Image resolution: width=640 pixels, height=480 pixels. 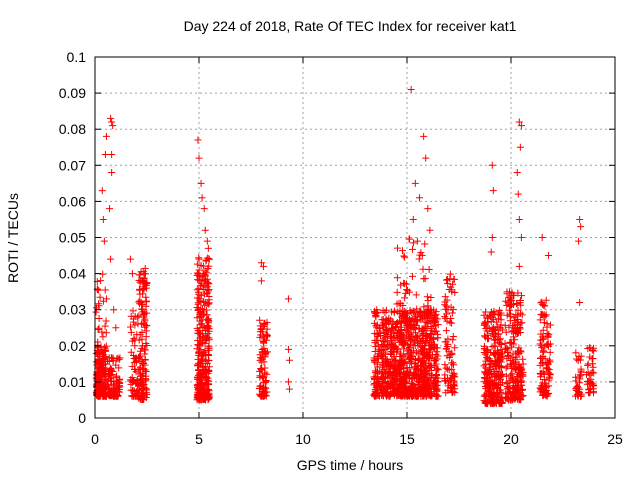 What do you see at coordinates (72, 201) in the screenshot?
I see `y-tick-label: 0.06` at bounding box center [72, 201].